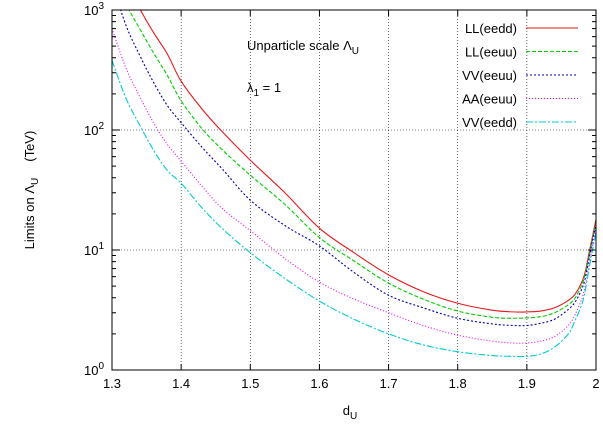 This screenshot has width=603, height=427. What do you see at coordinates (389, 383) in the screenshot?
I see `x-tick-label: 1.7` at bounding box center [389, 383].